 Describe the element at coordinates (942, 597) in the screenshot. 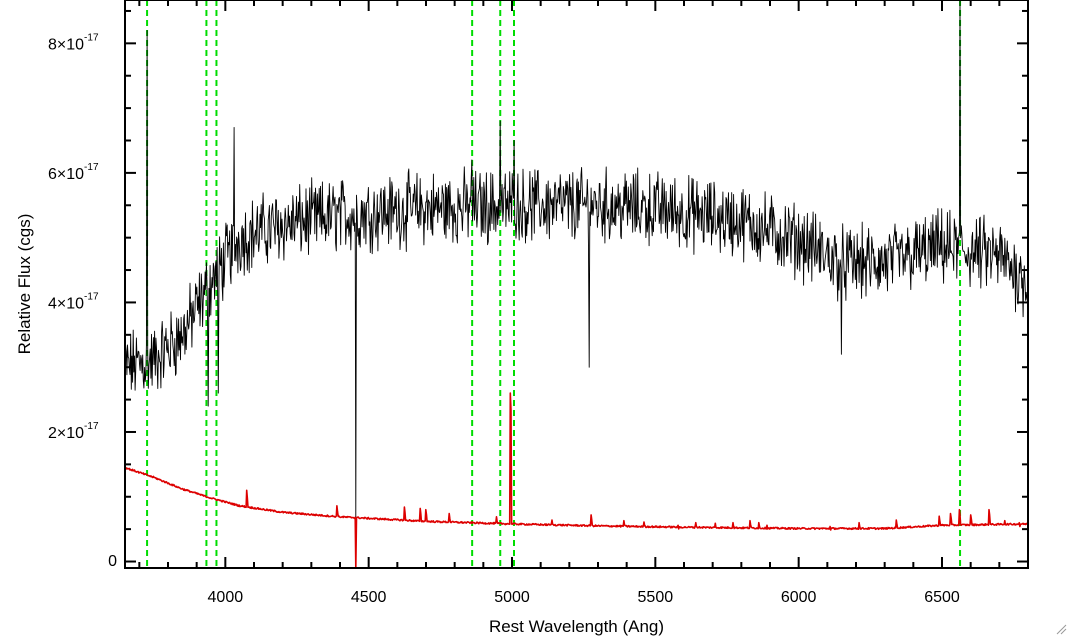

I see `x-tick-label: 6500` at that location.